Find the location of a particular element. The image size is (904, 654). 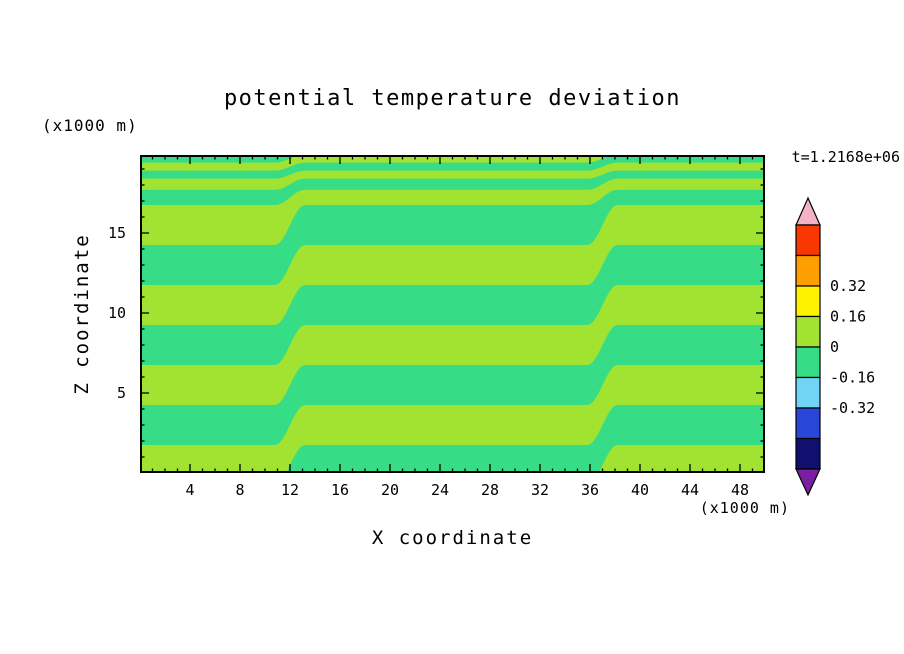

colorbar: 0.32 0.16 0 -0.16 -0.32 is located at coordinates (835, 346).